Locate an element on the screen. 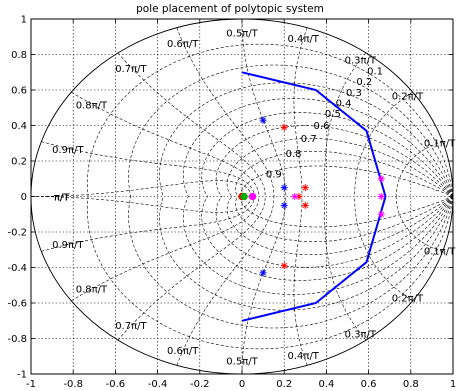 This screenshot has height=391, width=461. y-tick-label: 0.8 is located at coordinates (19, 55).